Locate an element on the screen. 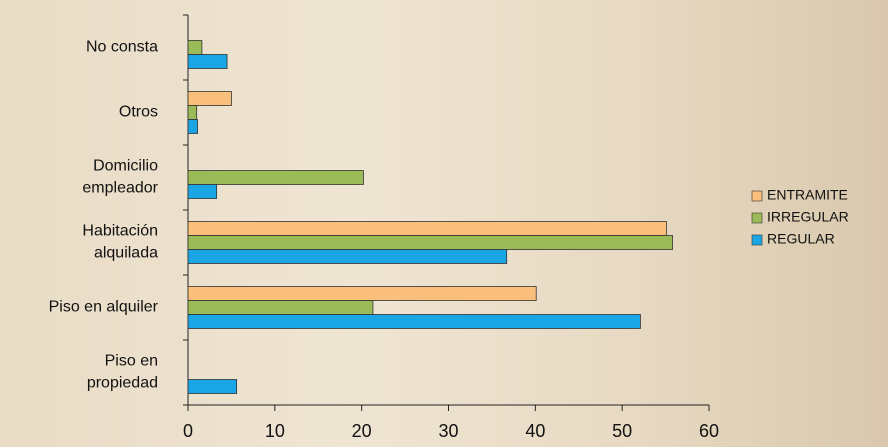 The height and width of the screenshot is (447, 888). legend-label: REGULAR is located at coordinates (801, 239).